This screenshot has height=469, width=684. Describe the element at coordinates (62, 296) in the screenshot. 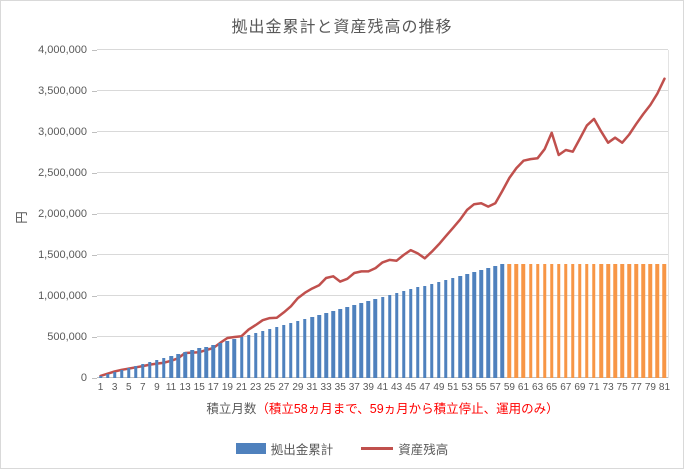

I see `y-tick-label: 1,000,000` at that location.